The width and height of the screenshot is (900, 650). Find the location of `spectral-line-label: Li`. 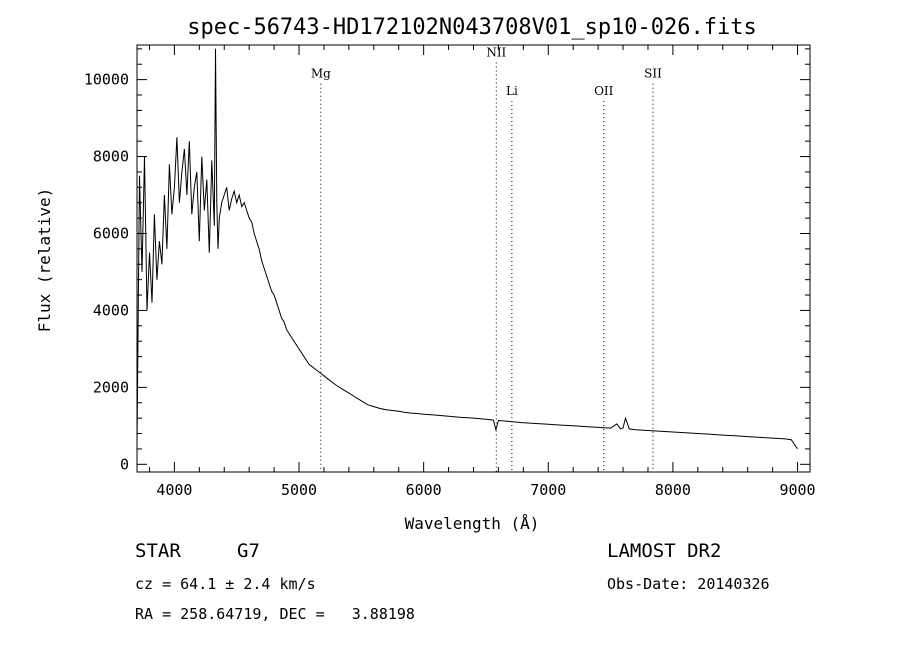

spectral-line-label: Li is located at coordinates (512, 91).